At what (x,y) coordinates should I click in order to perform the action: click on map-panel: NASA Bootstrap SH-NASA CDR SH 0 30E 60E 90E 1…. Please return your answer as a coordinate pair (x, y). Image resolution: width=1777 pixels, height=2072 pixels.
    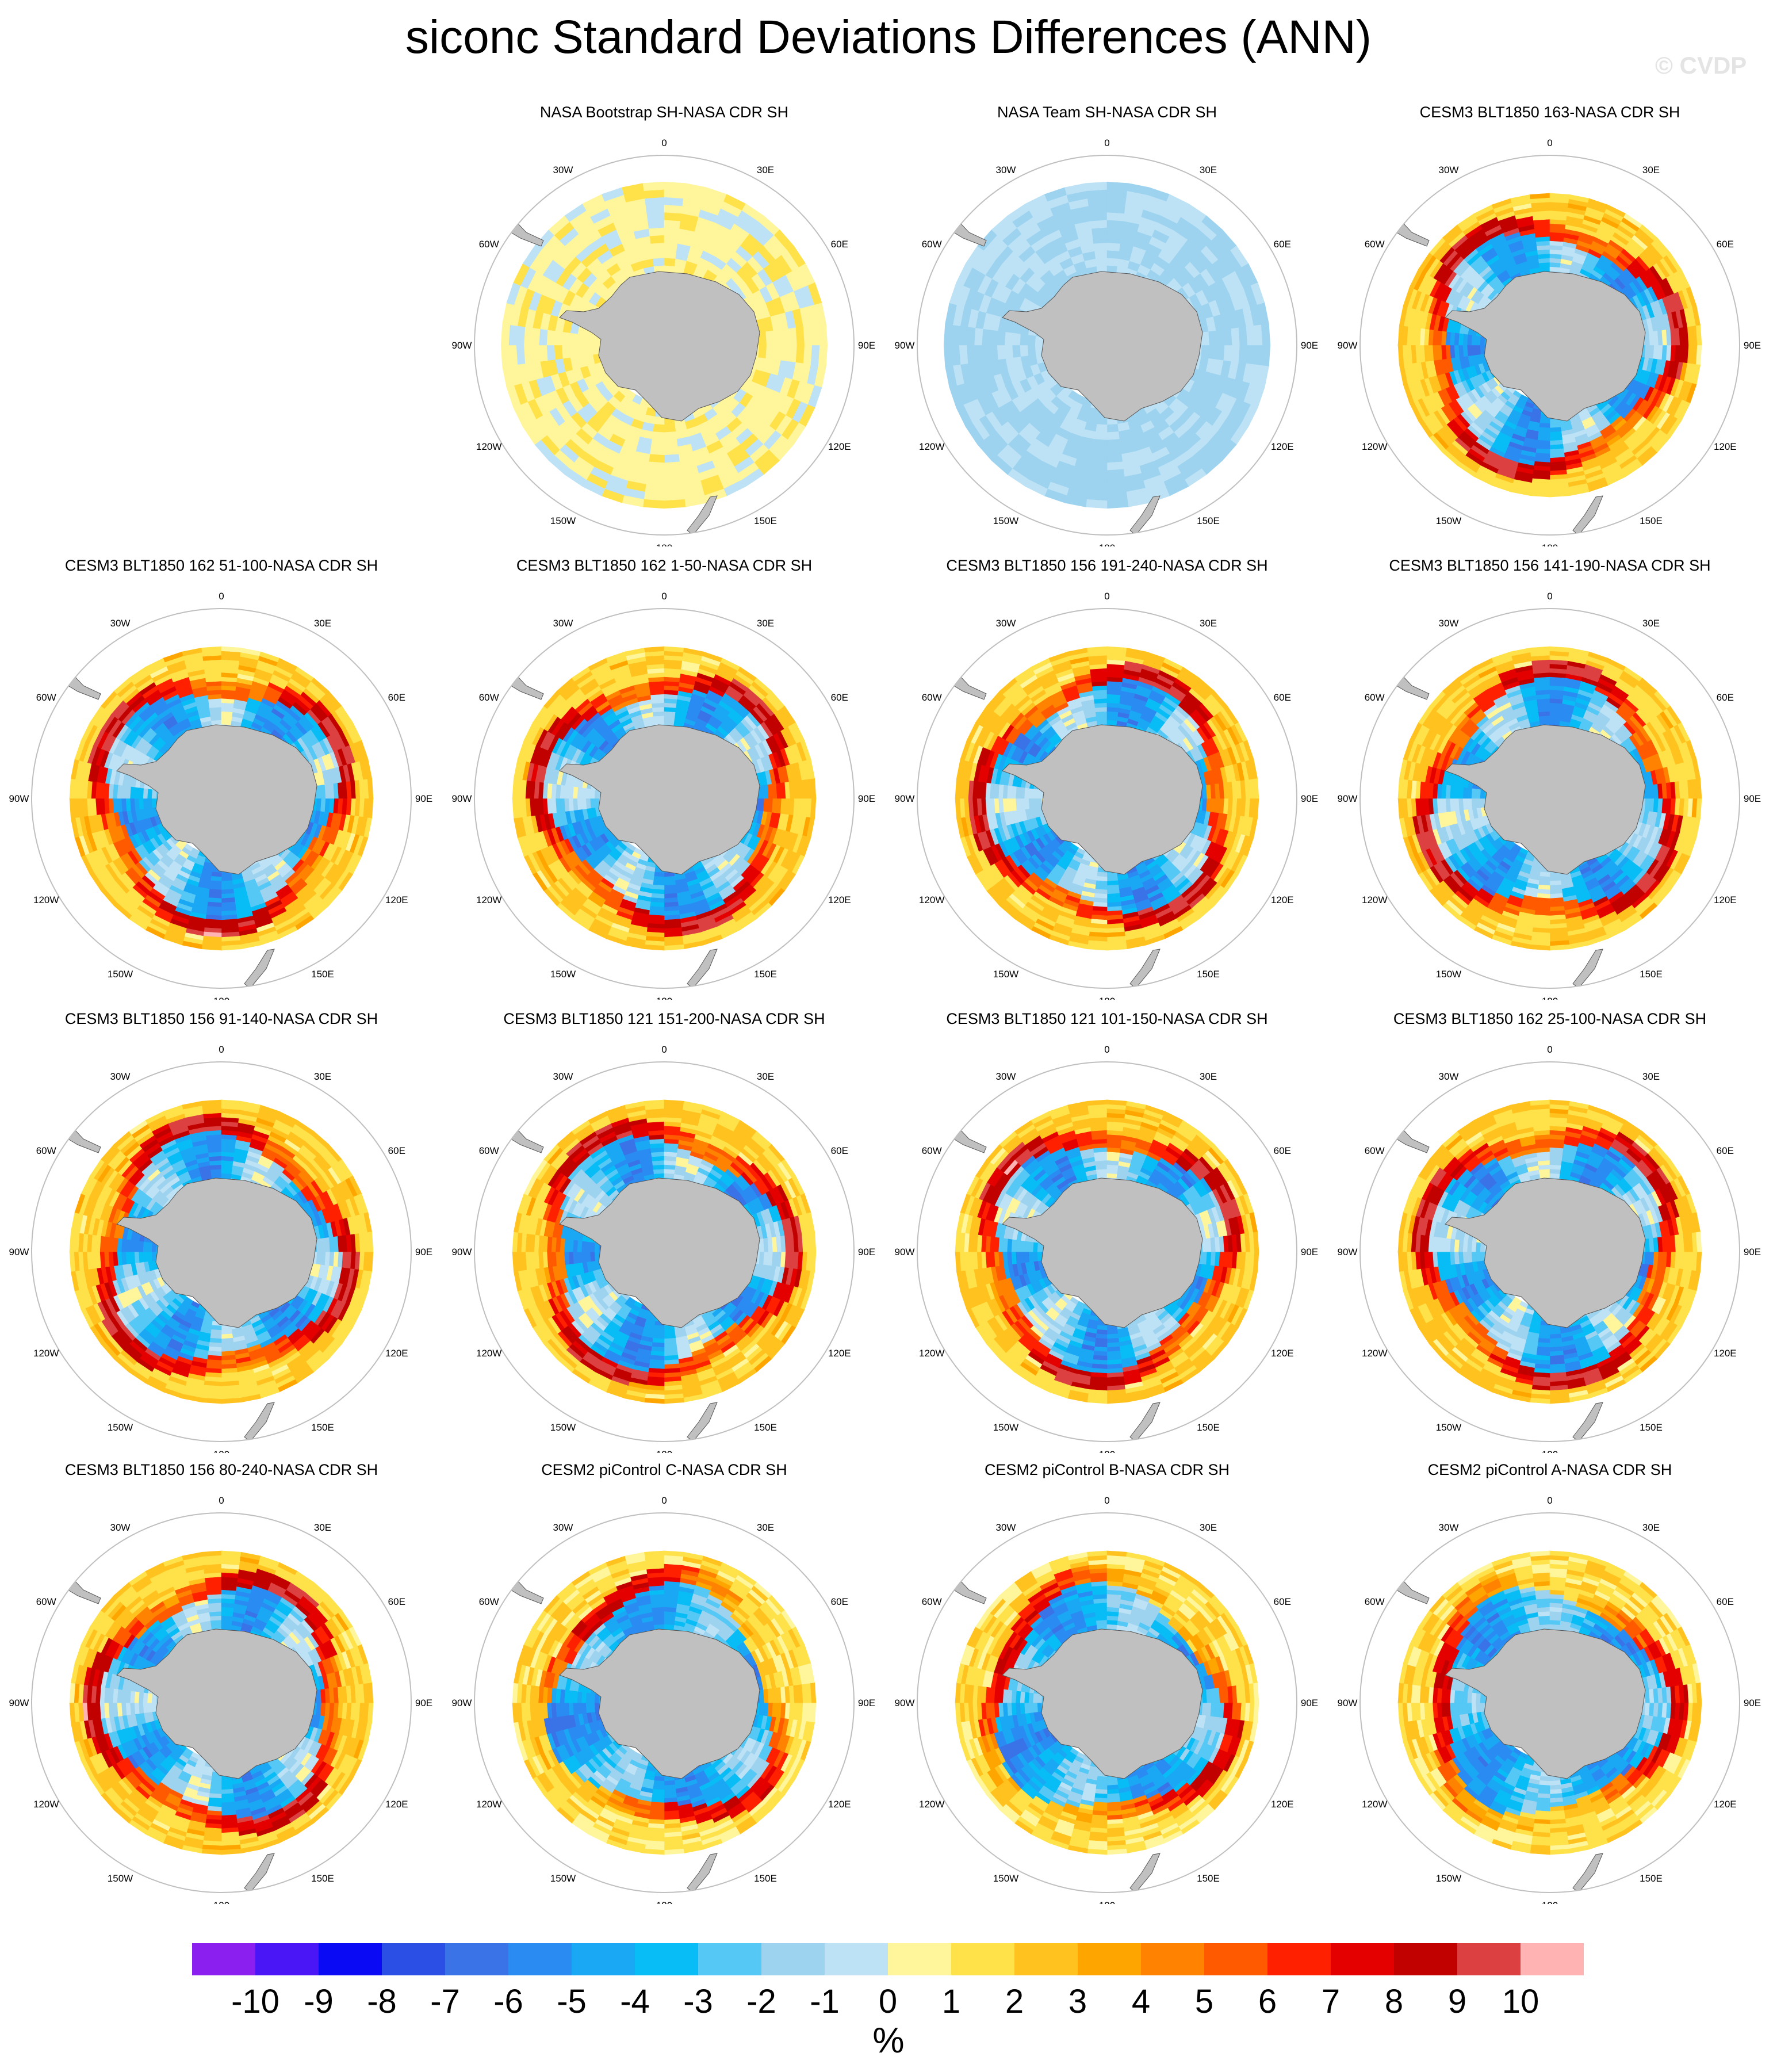
    Looking at the image, I should click on (664, 325).